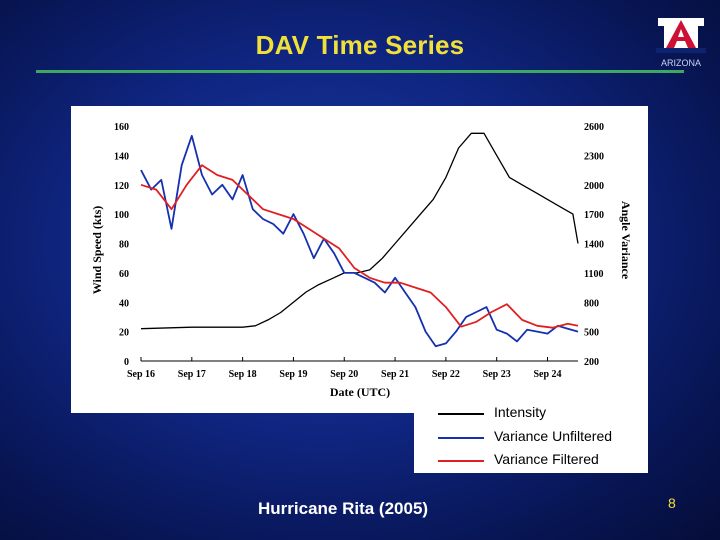 This screenshot has width=720, height=540. Describe the element at coordinates (547, 374) in the screenshot. I see `x-tick-label: Sep 24` at that location.